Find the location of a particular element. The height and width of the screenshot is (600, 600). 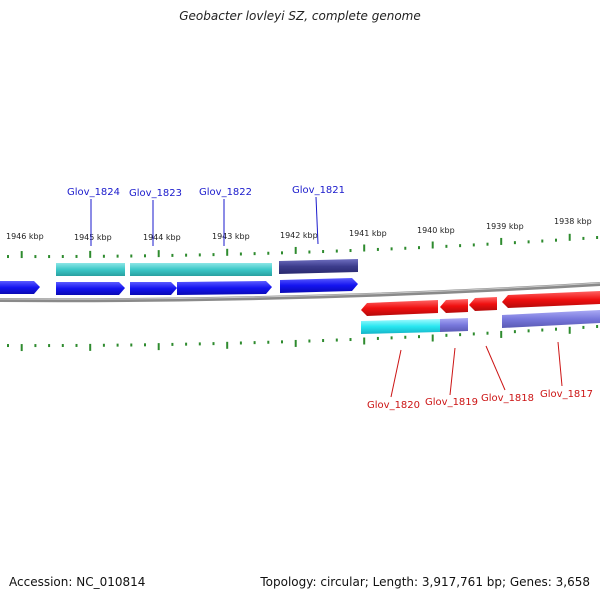

gene-labels-top: Glov_1824 Glov_1823 Glov_1822 Glov_1821 is located at coordinates (206, 192).